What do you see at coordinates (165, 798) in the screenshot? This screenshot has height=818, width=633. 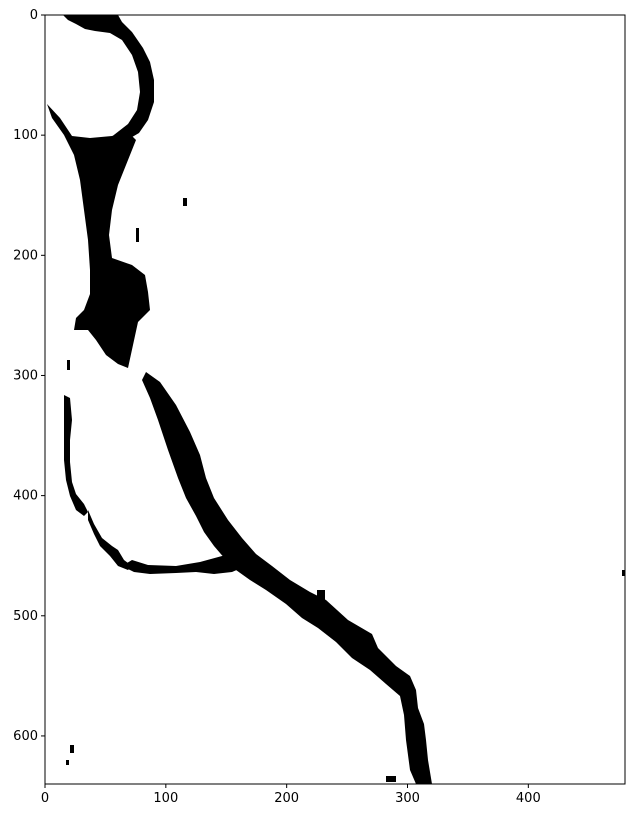 I see `x-tick-label: 100` at bounding box center [165, 798].